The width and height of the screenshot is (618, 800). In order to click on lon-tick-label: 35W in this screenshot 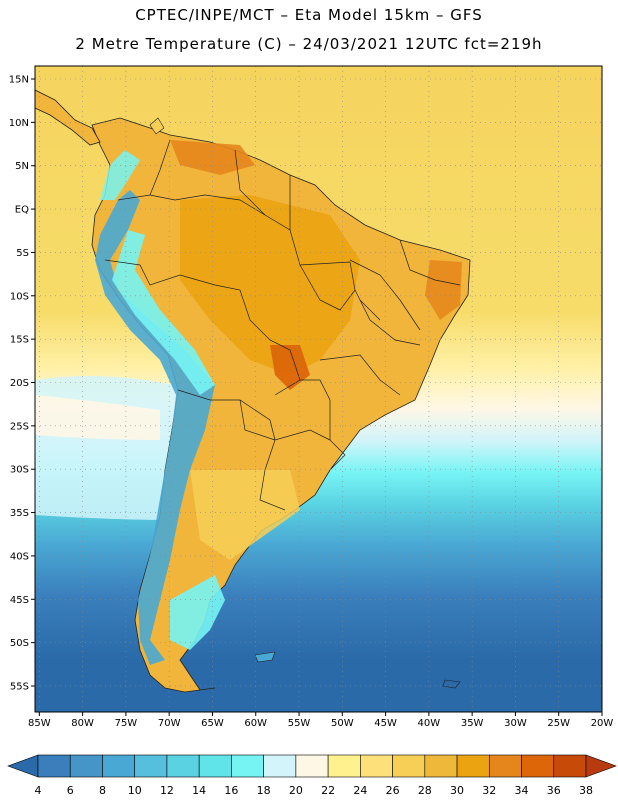, I will do `click(472, 723)`.